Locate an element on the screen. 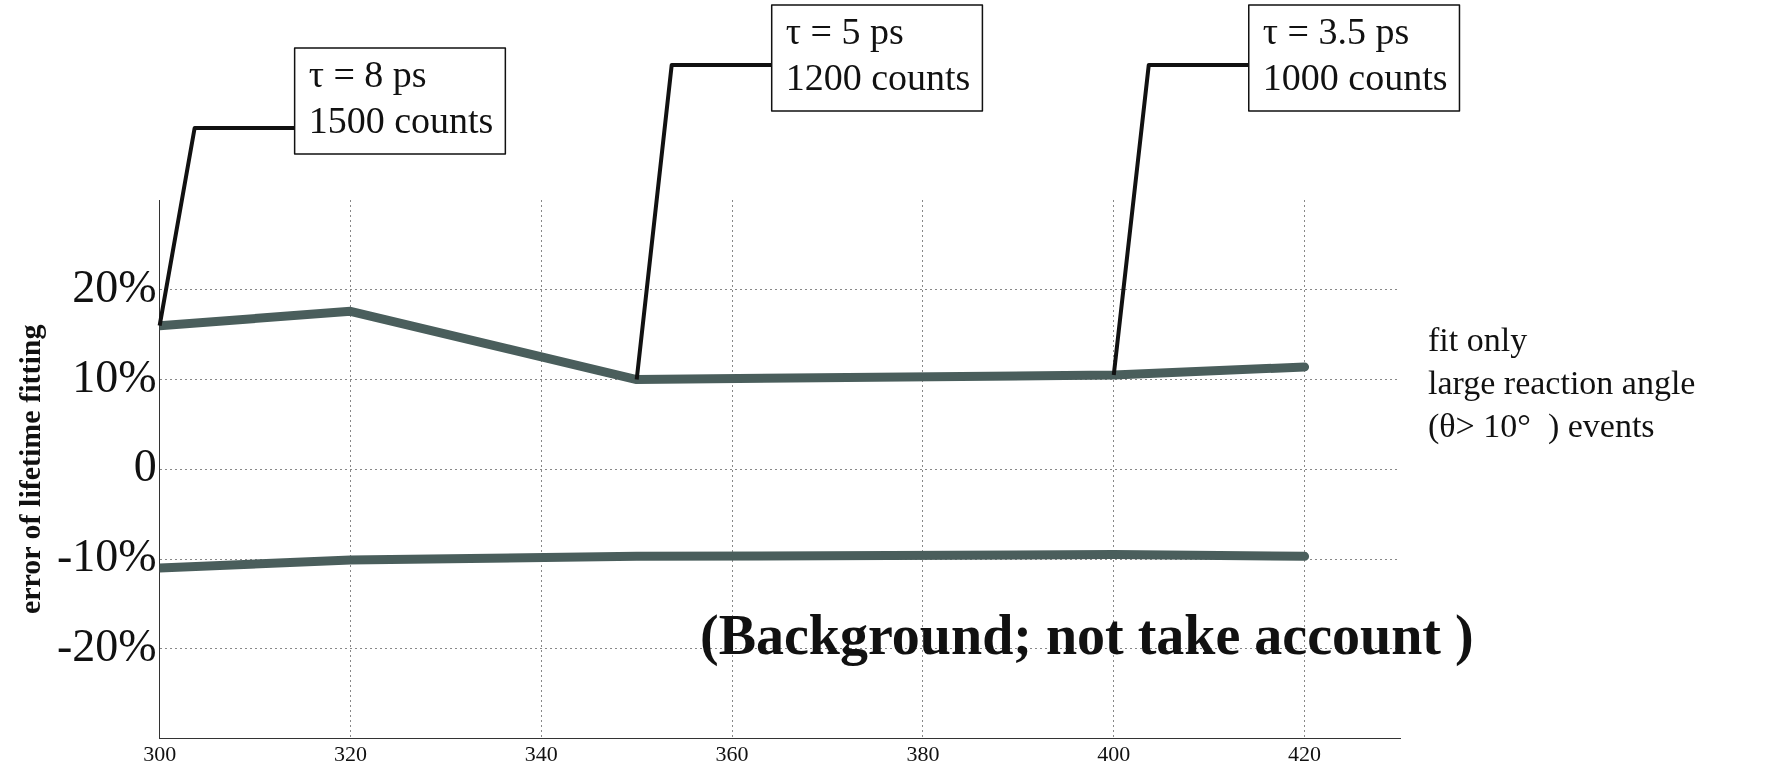  y-tick-label: -20% is located at coordinates (107, 645).